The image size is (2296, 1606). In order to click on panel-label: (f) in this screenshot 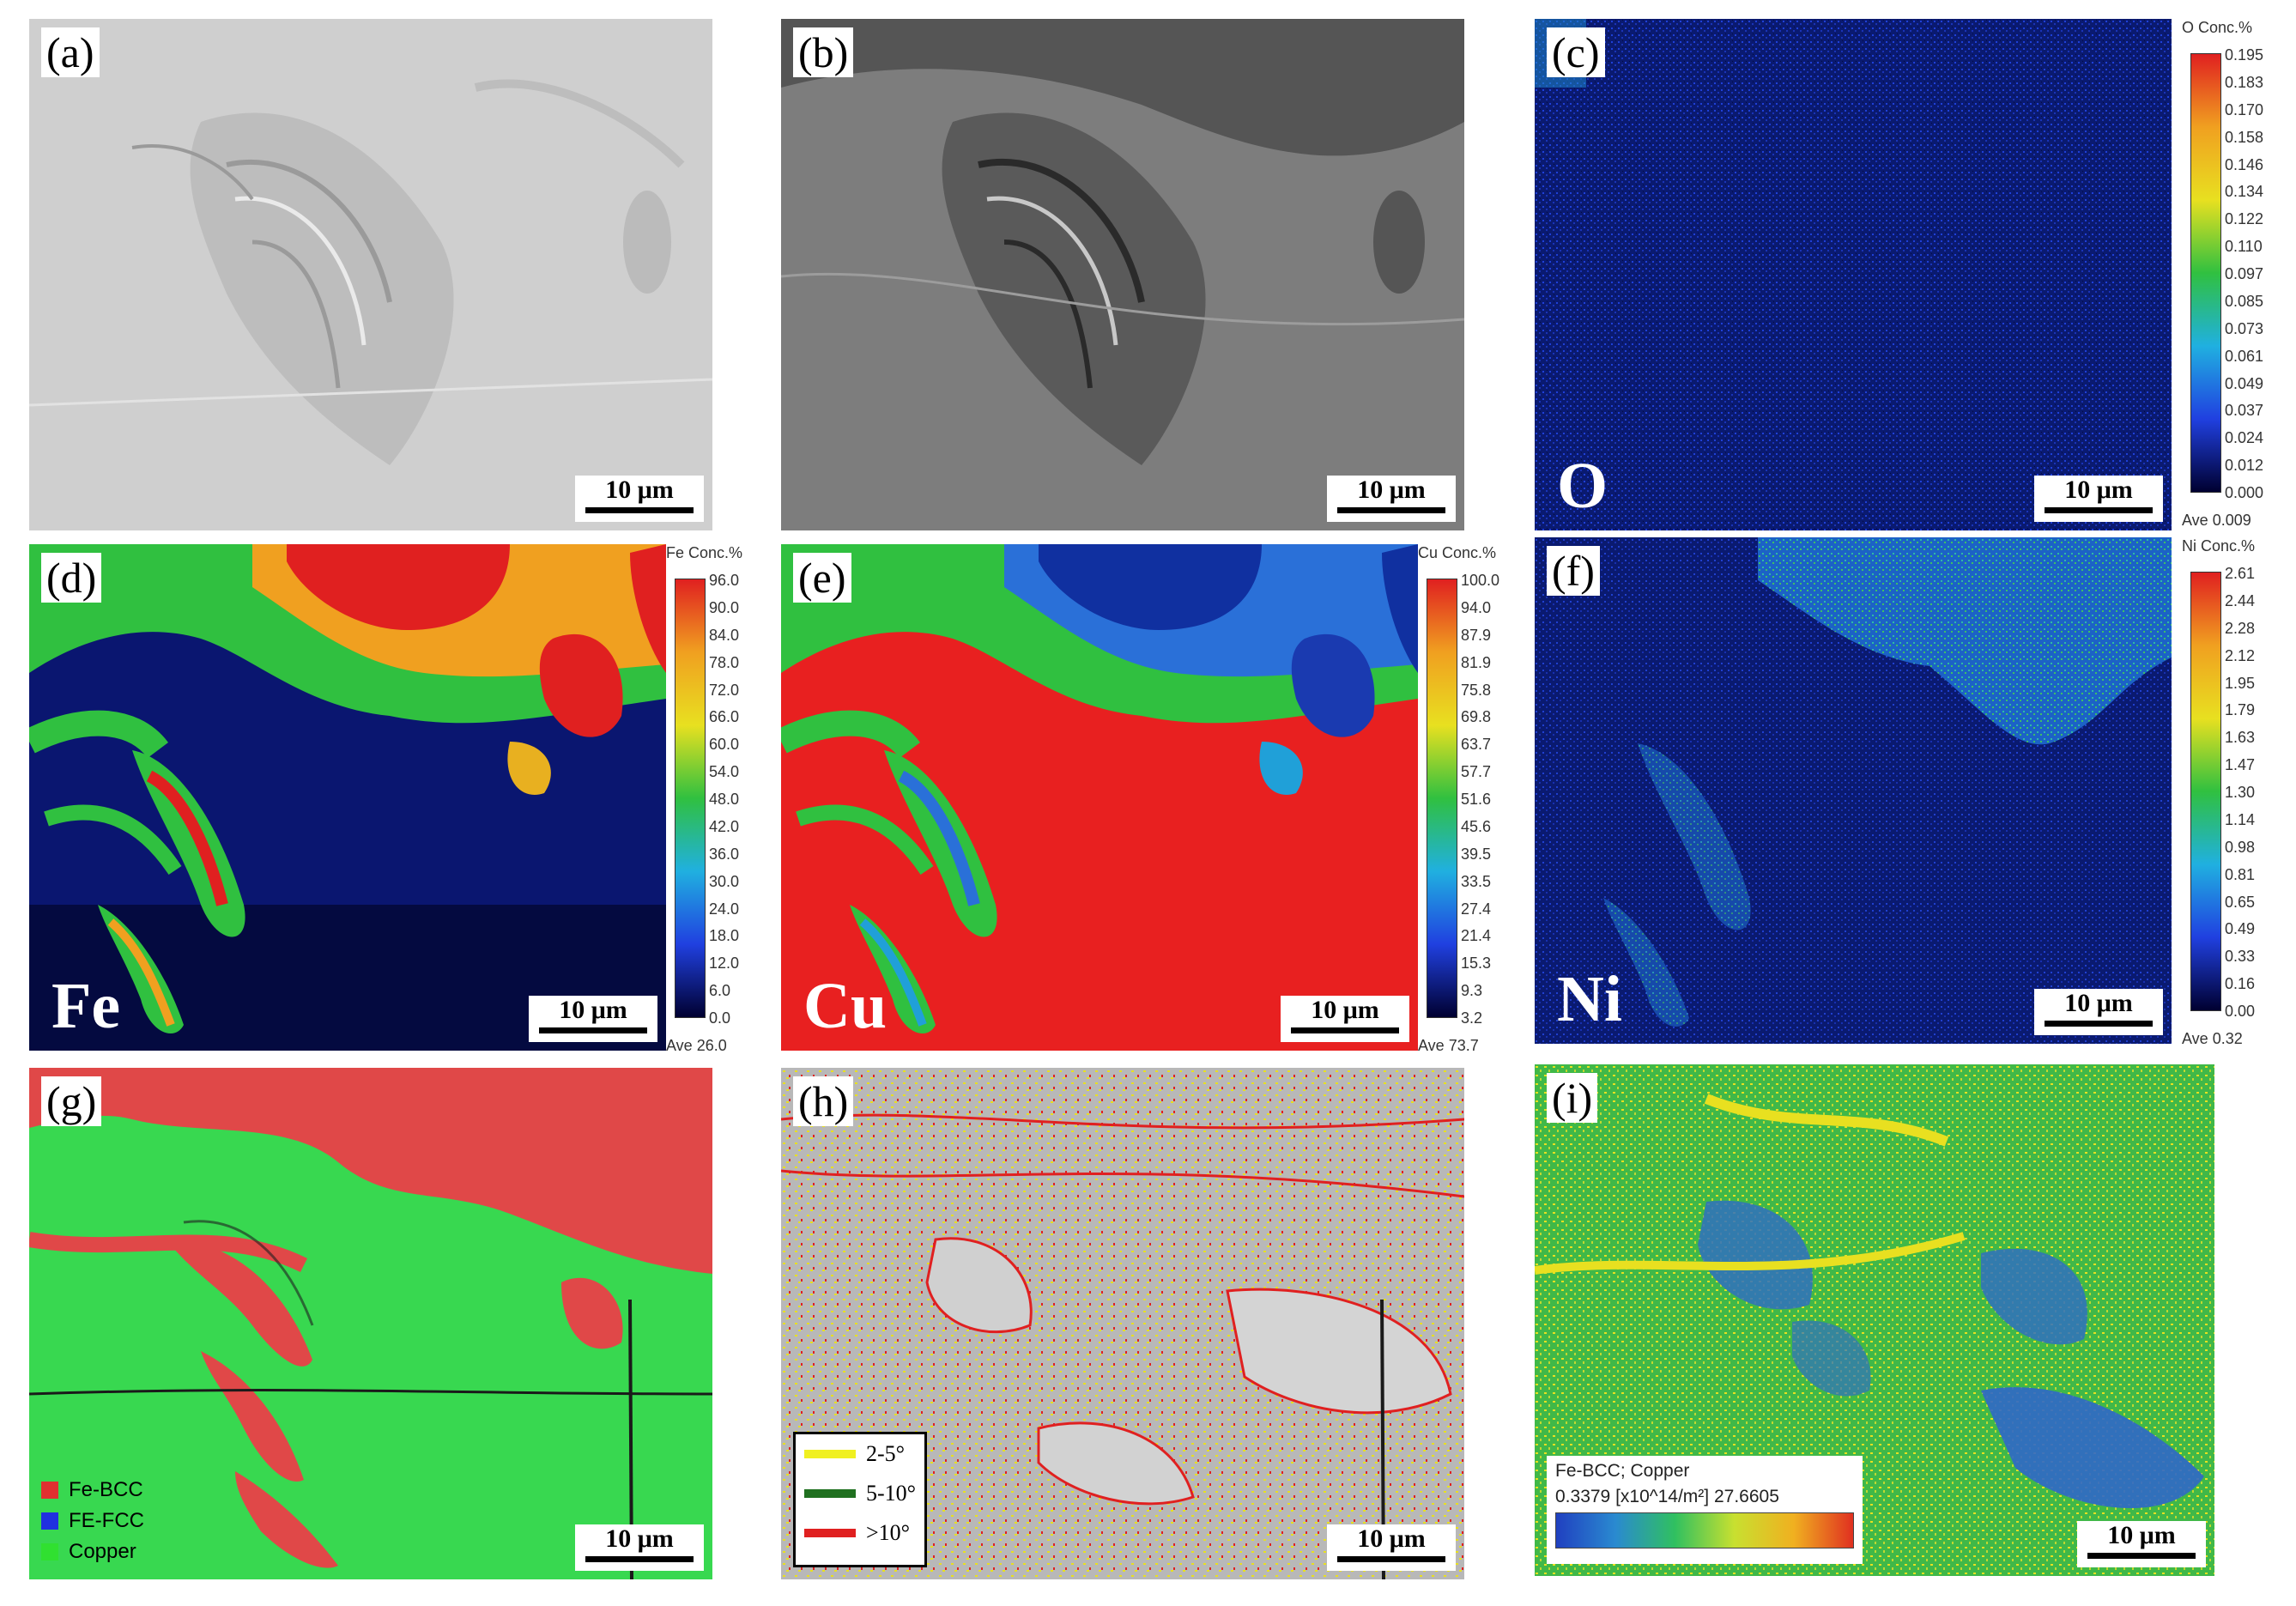, I will do `click(1573, 571)`.